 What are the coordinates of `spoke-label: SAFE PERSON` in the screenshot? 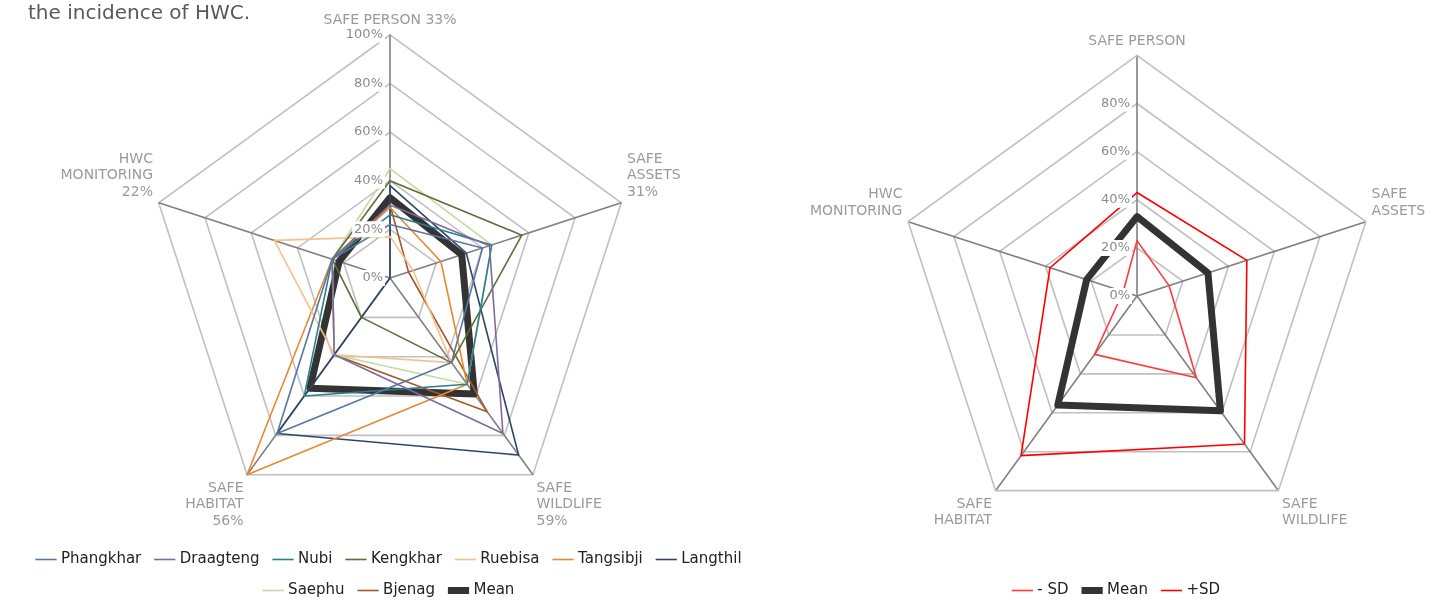 It's located at (1137, 39).